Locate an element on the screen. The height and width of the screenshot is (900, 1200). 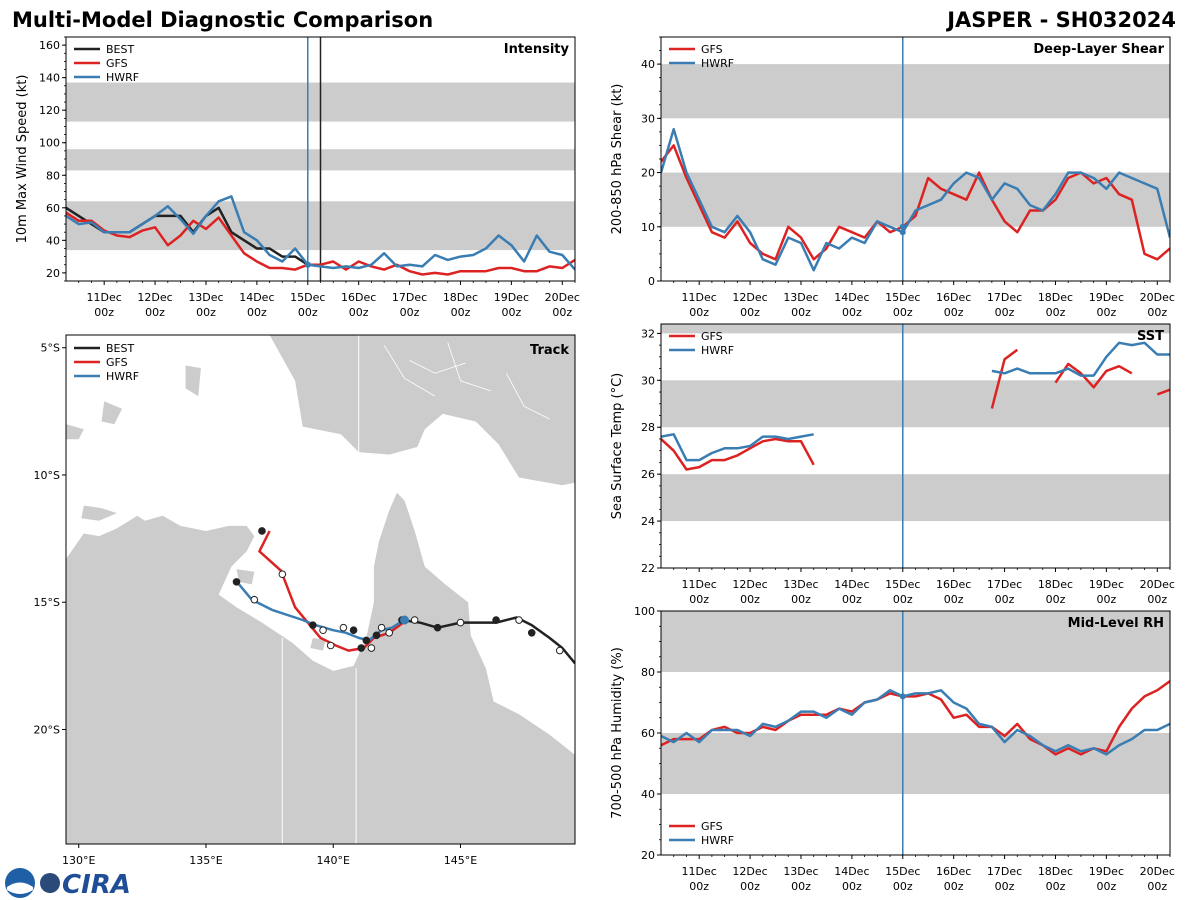
sst-ylabel: Sea Surface Temp (°C) is located at coordinates (617, 446).